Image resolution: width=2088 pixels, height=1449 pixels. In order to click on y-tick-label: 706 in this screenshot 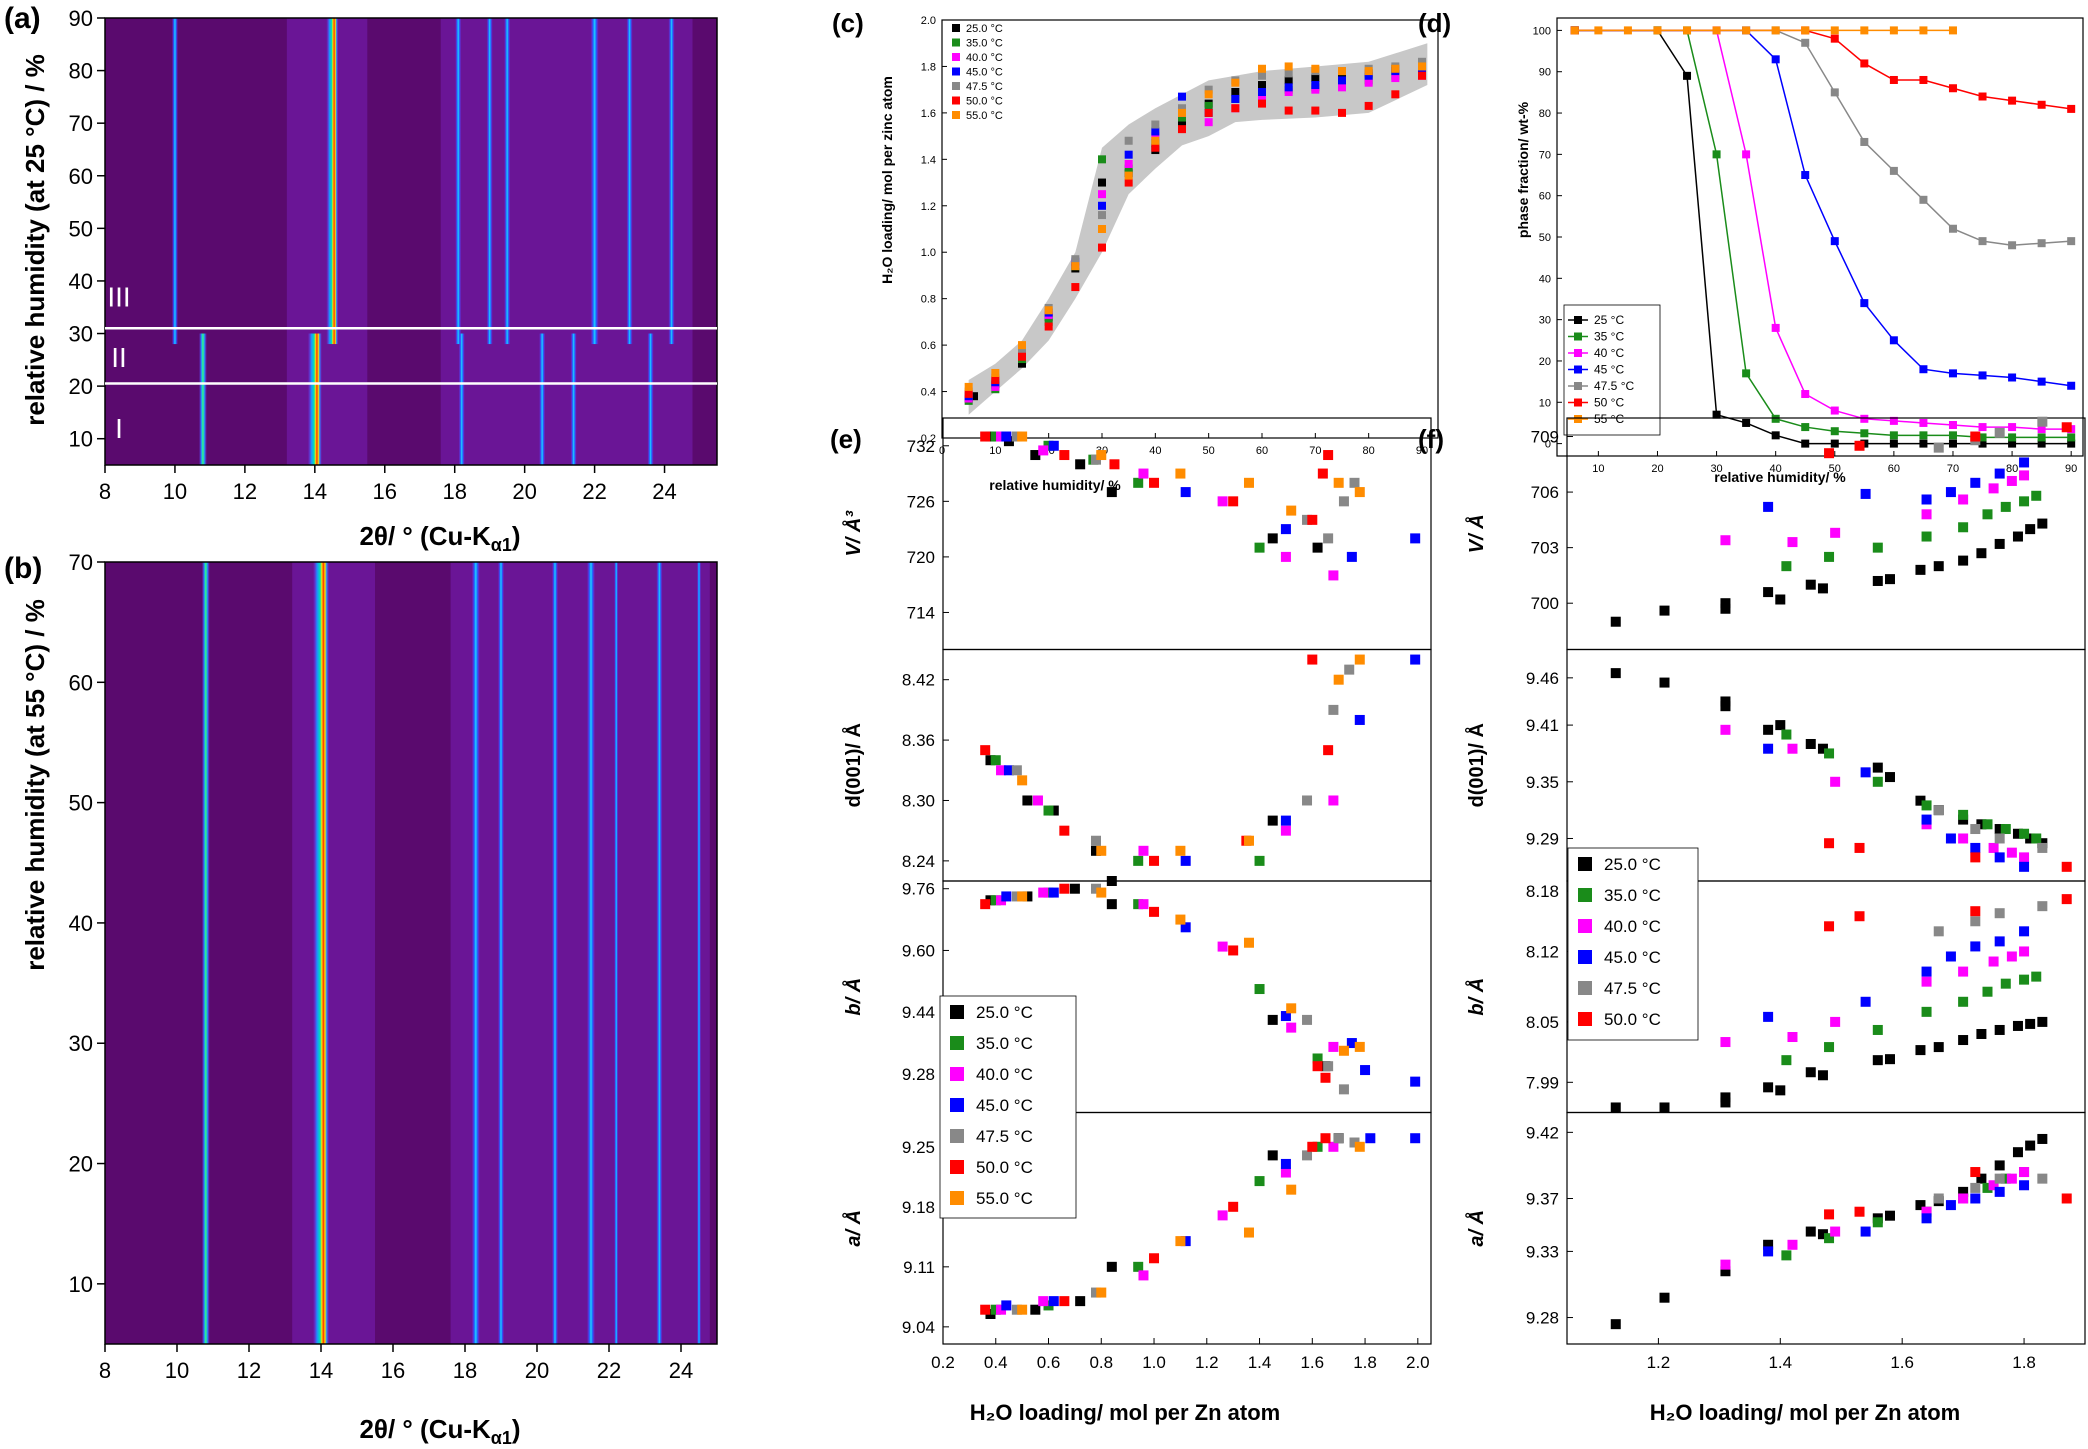, I will do `click(1545, 492)`.